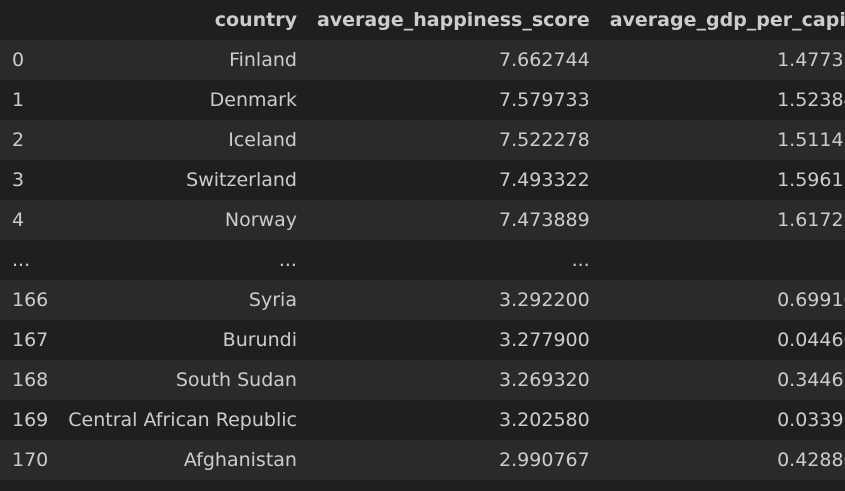 The width and height of the screenshot is (845, 491). Describe the element at coordinates (544, 300) in the screenshot. I see `cell-happiness: 3.292200` at that location.